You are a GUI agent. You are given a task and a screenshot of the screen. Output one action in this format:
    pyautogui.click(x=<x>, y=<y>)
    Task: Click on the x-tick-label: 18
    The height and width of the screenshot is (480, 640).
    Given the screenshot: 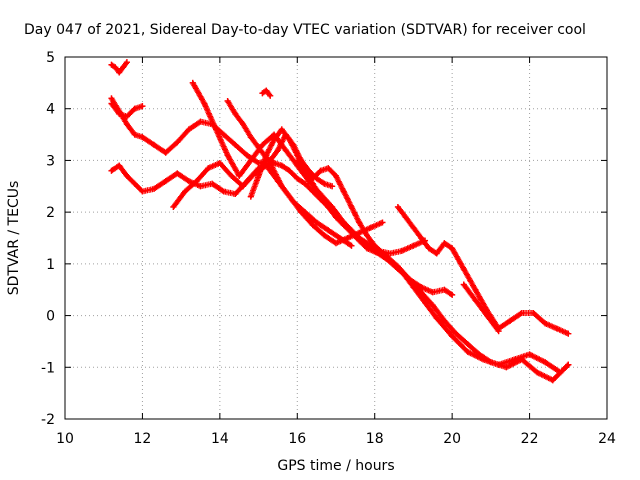 What is the action you would take?
    pyautogui.click(x=375, y=439)
    